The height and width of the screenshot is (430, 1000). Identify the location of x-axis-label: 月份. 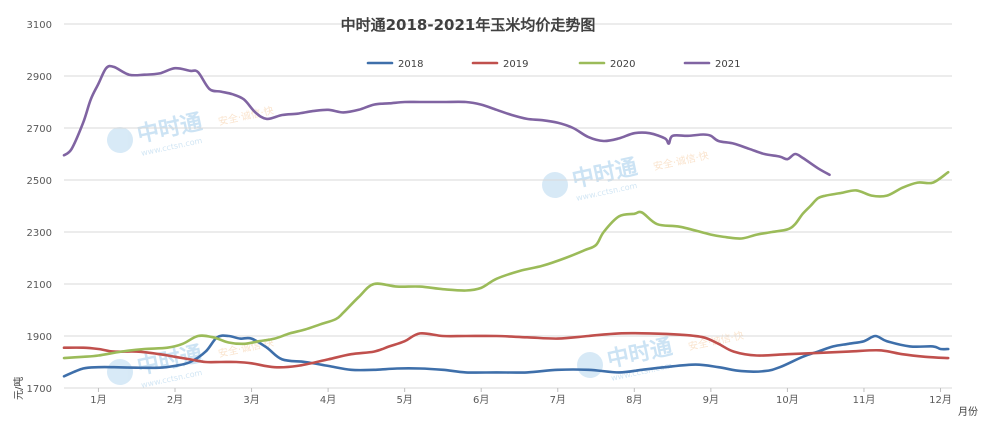
(968, 412).